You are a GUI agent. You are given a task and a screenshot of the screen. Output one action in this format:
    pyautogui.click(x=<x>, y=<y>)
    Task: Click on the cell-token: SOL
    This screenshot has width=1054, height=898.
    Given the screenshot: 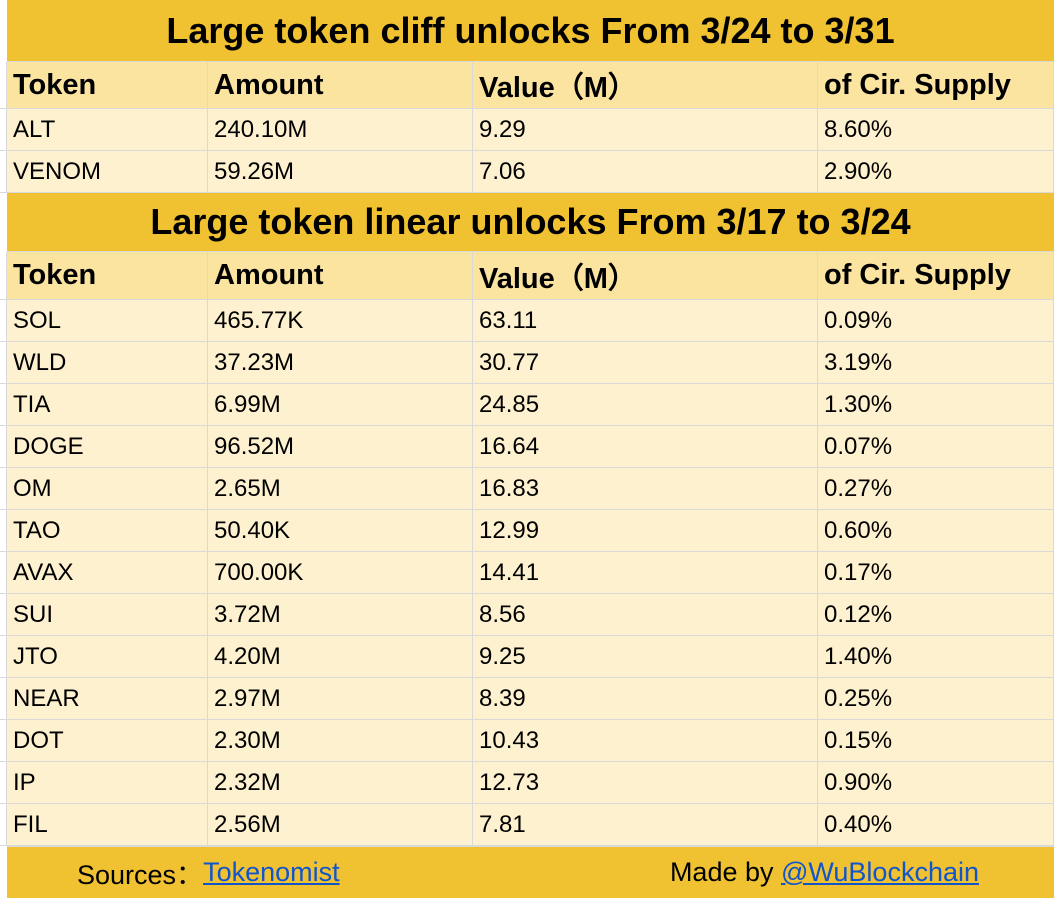 What is the action you would take?
    pyautogui.click(x=107, y=321)
    